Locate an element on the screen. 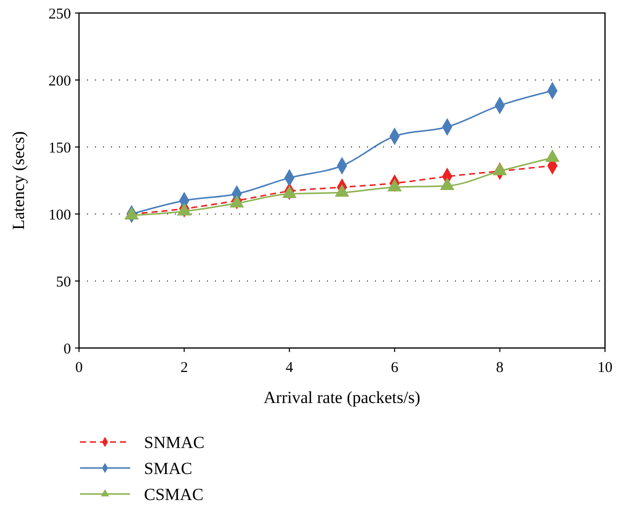 Image resolution: width=621 pixels, height=508 pixels. legend-label: CSMAC is located at coordinates (174, 494).